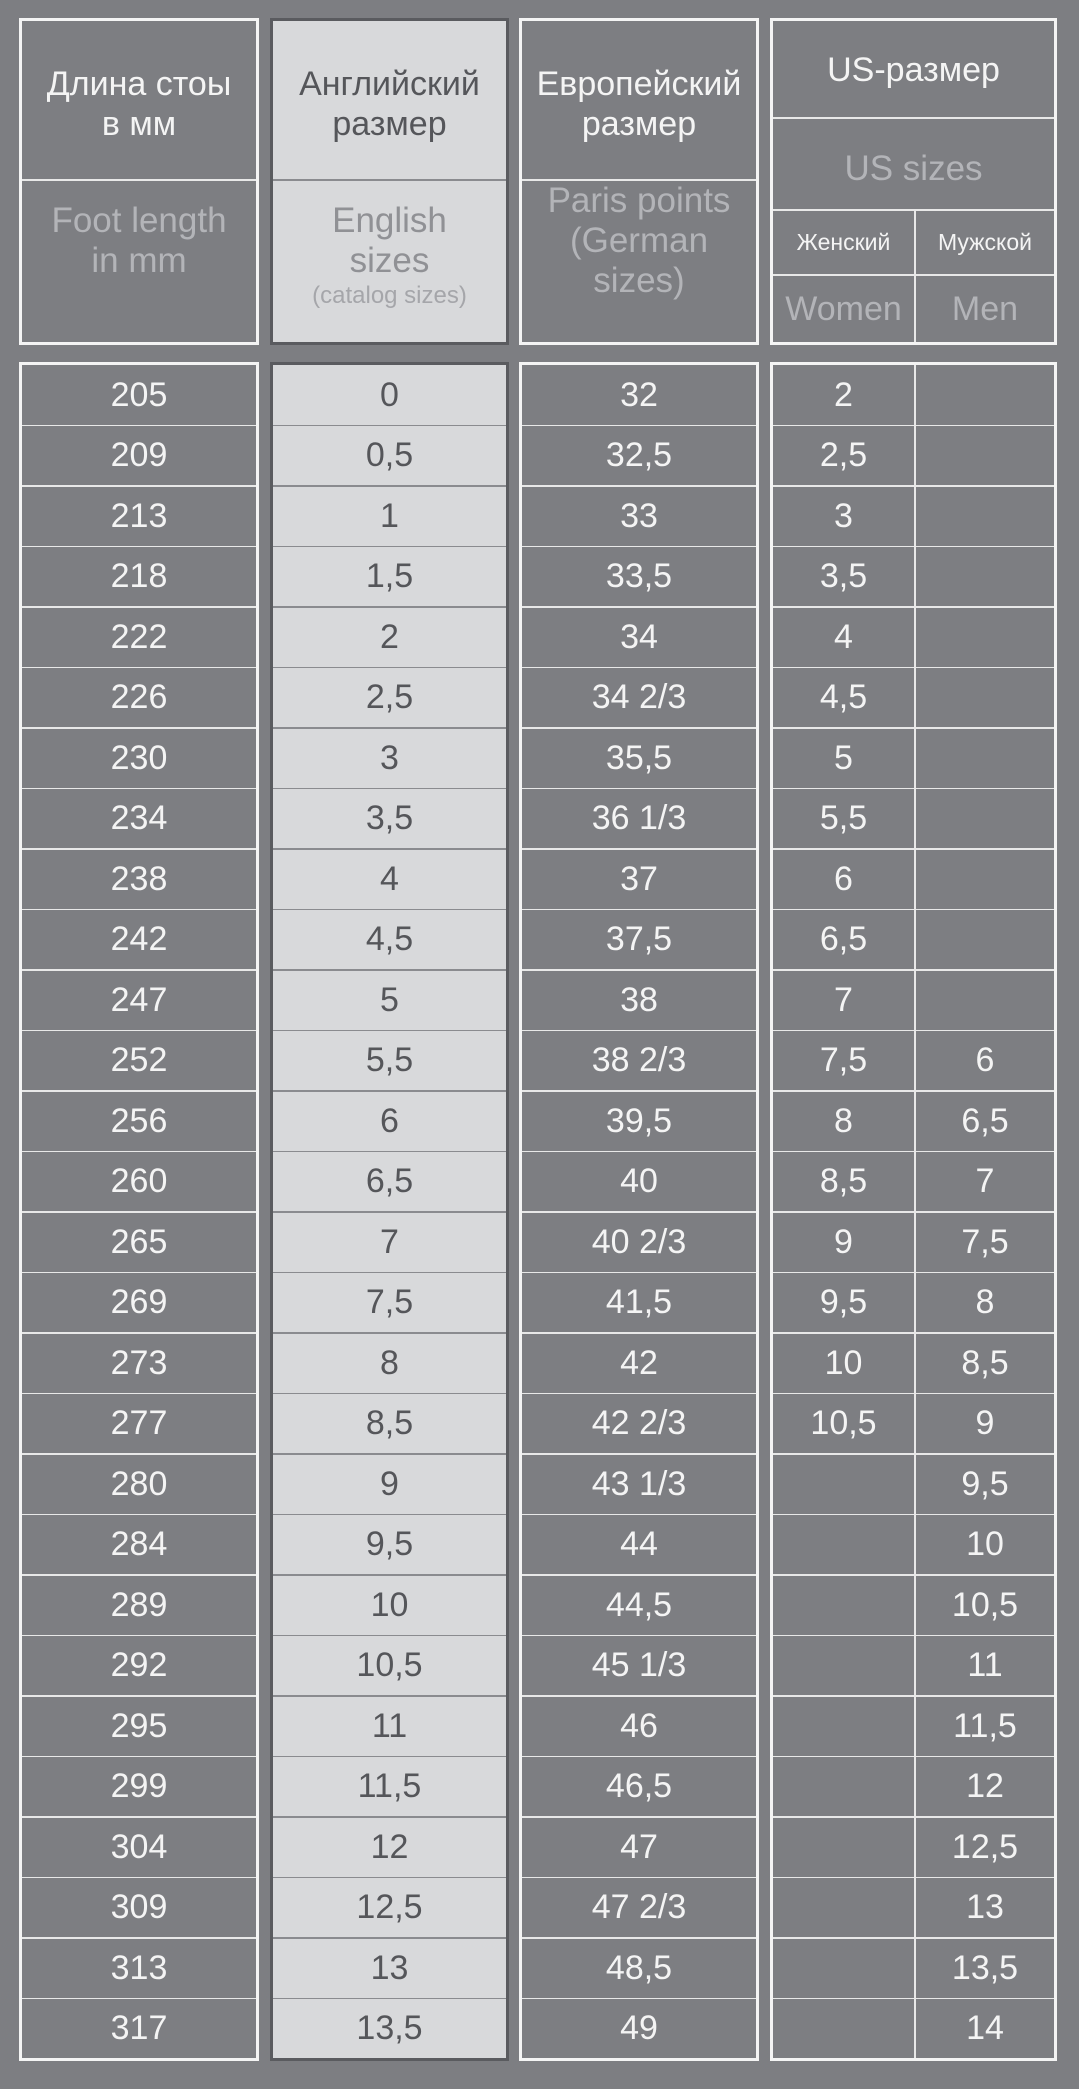 This screenshot has width=1079, height=2089. I want to click on english-size-cell: 1, so click(389, 515).